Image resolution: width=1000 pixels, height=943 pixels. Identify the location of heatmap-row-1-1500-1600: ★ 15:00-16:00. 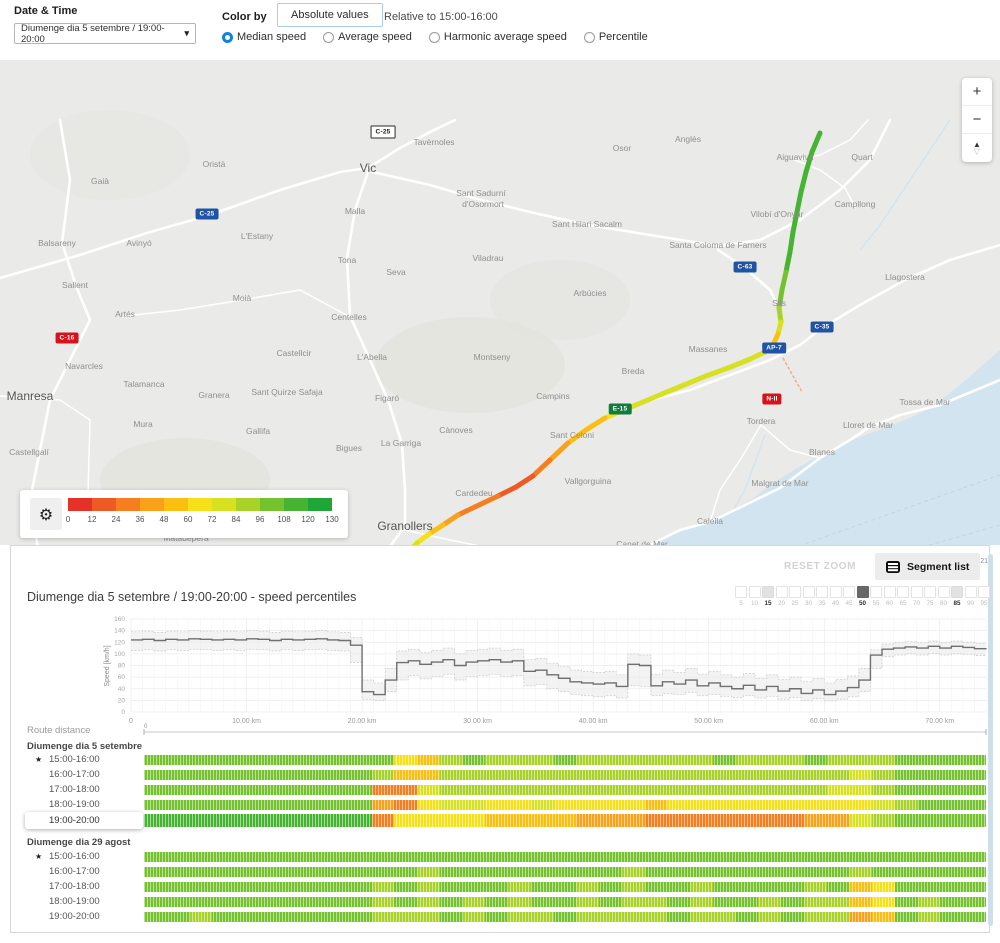
(500, 857).